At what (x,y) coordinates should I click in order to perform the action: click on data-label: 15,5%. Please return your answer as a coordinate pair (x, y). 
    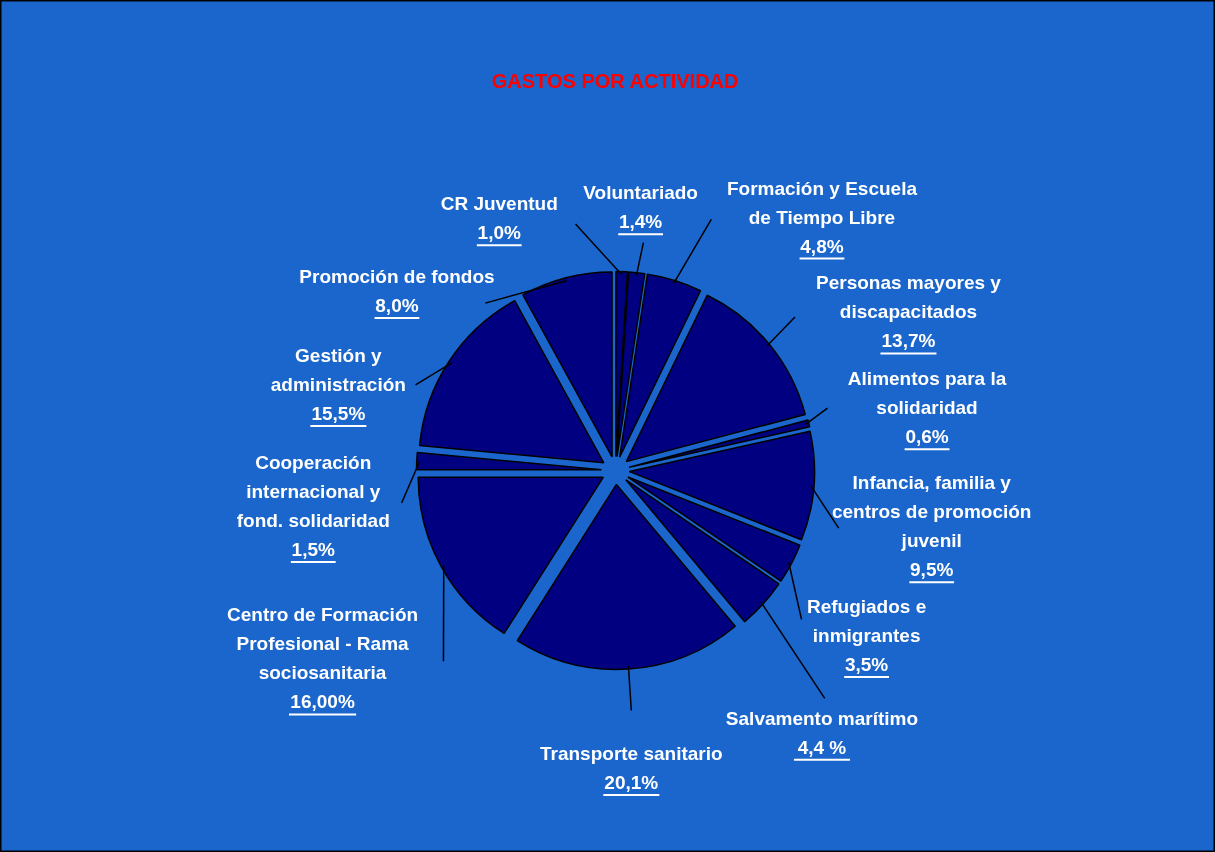
    Looking at the image, I should click on (338, 413).